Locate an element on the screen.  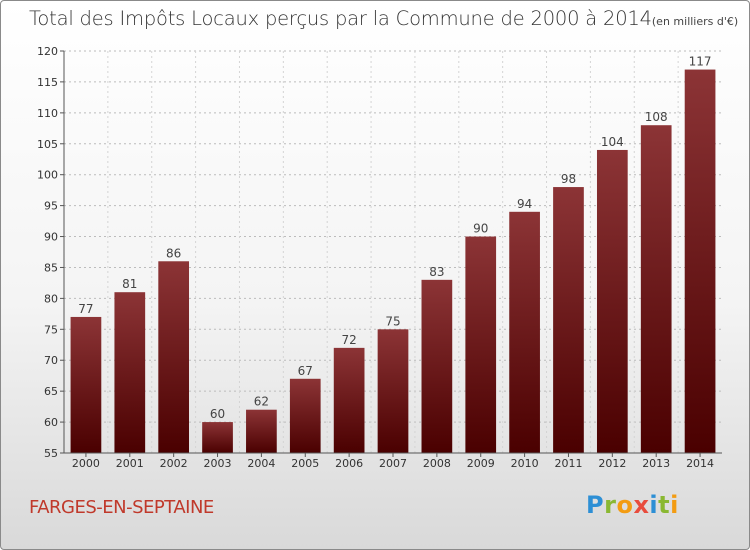
value-label: 77 is located at coordinates (85, 309).